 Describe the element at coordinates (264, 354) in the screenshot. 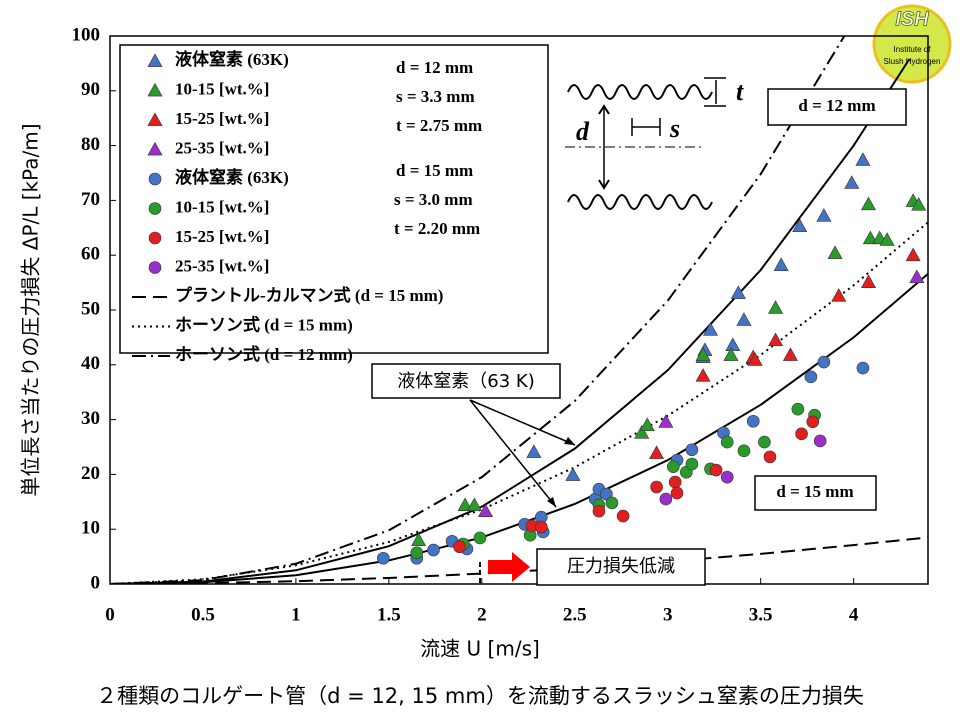

I see `legend-label: ホーソン式 (d = 12 mm)` at that location.